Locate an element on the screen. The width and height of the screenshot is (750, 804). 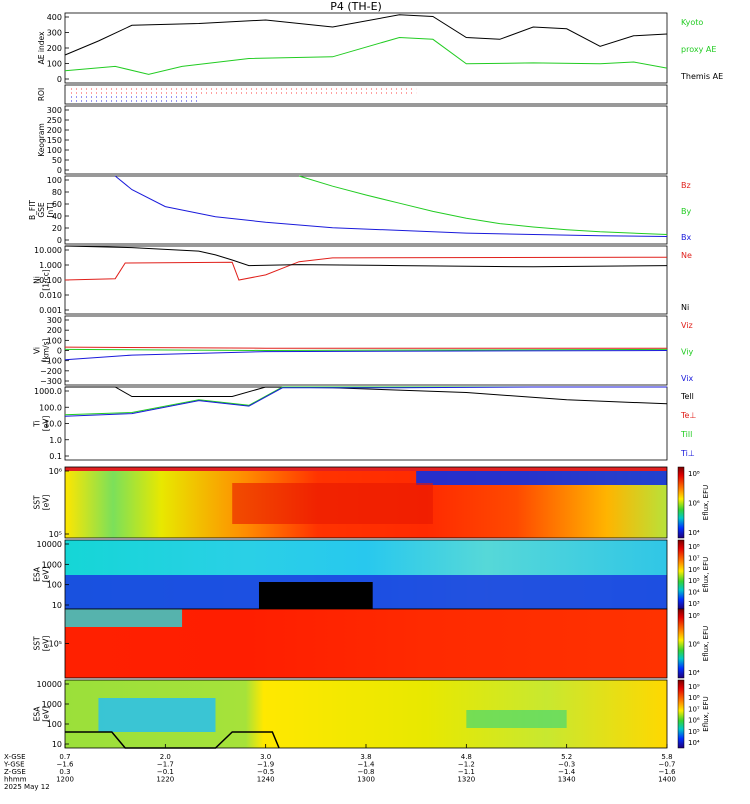
series-ni-ni is located at coordinates (366, 256).